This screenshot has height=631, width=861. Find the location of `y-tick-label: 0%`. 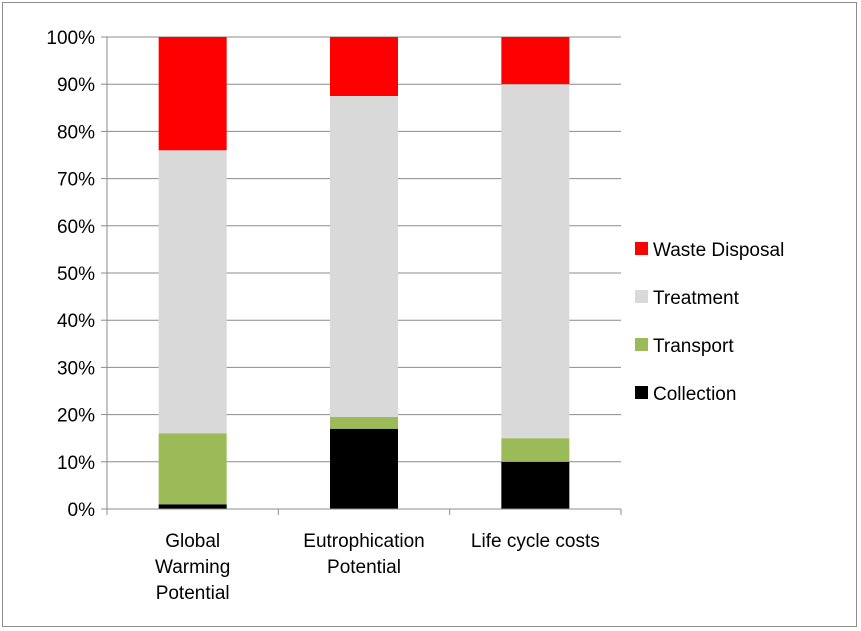

y-tick-label: 0% is located at coordinates (82, 510).